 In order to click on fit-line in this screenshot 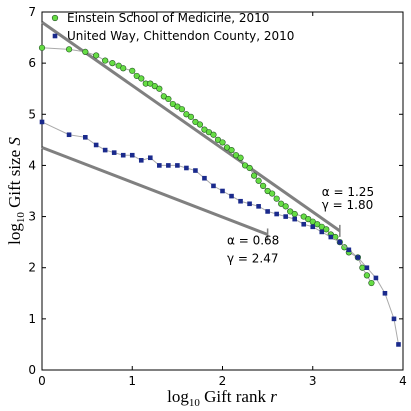, I will do `click(155, 191)`.